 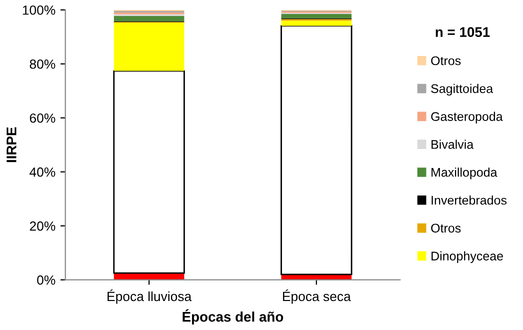 I want to click on y-tick-label: 80%, so click(x=43, y=64).